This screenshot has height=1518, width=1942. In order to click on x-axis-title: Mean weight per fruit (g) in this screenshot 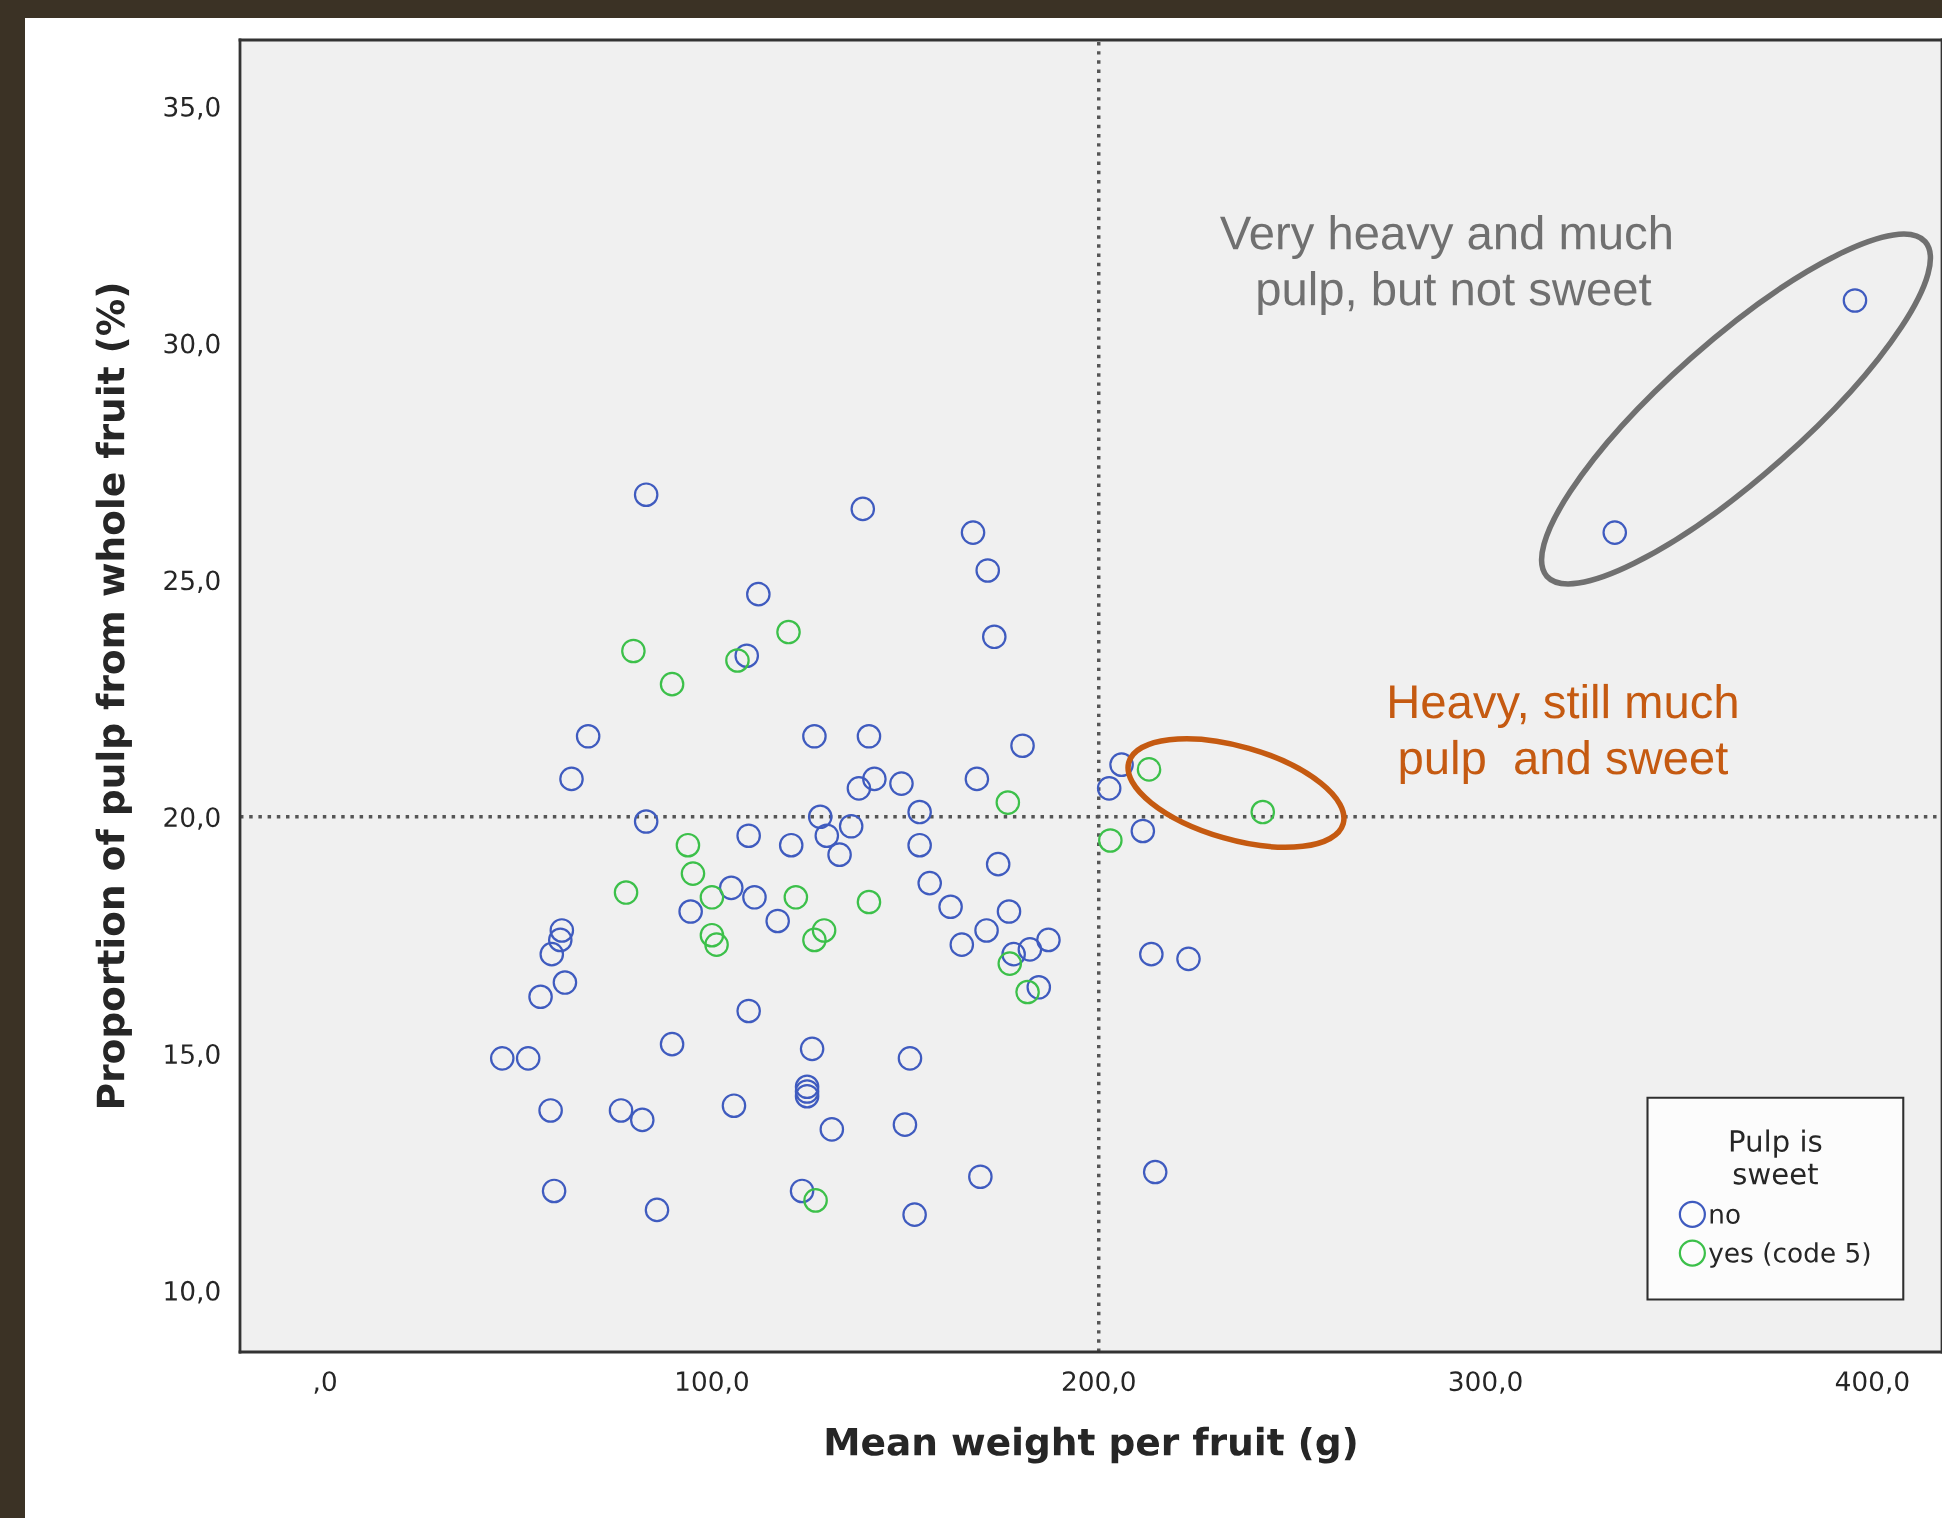, I will do `click(1091, 1445)`.